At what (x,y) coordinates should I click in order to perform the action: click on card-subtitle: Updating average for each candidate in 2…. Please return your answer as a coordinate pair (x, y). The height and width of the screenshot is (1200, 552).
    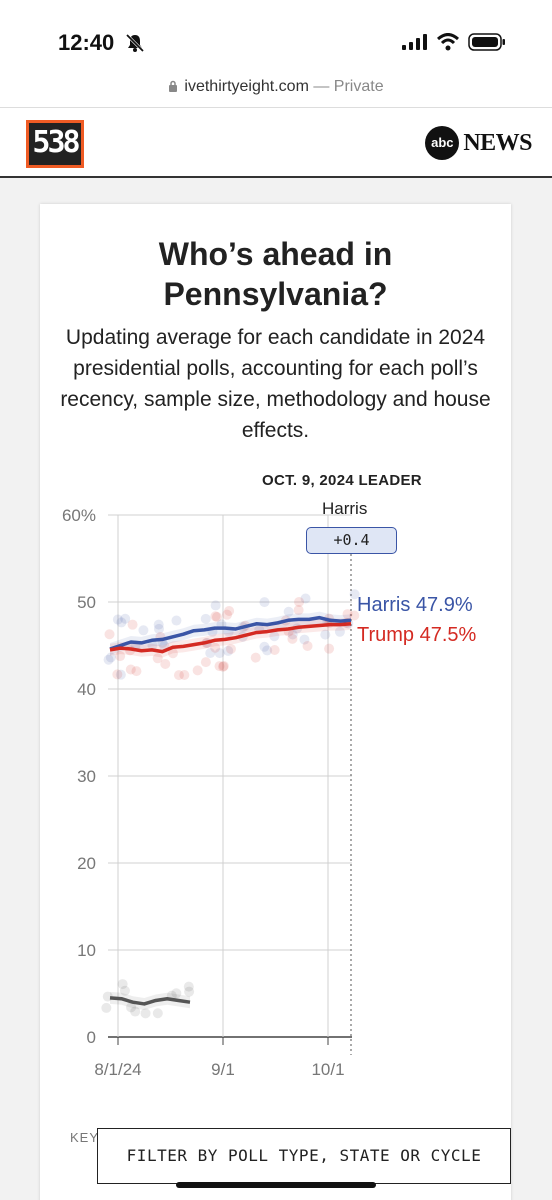
    Looking at the image, I should click on (275, 384).